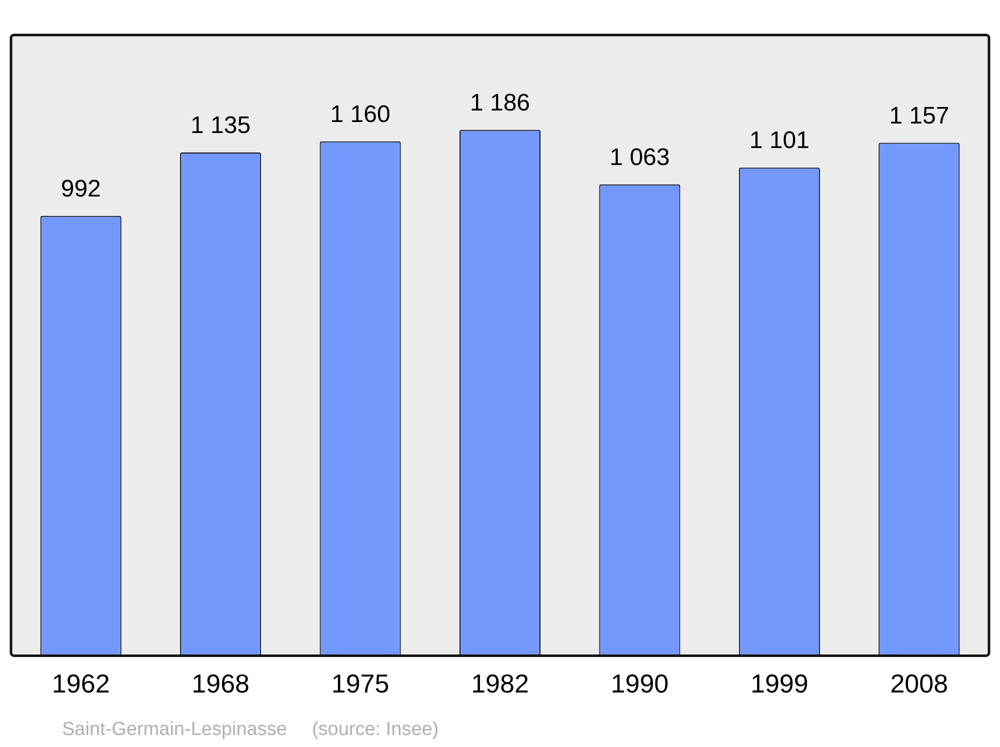 The width and height of the screenshot is (1000, 747). I want to click on x-tick-label: 1968, so click(221, 683).